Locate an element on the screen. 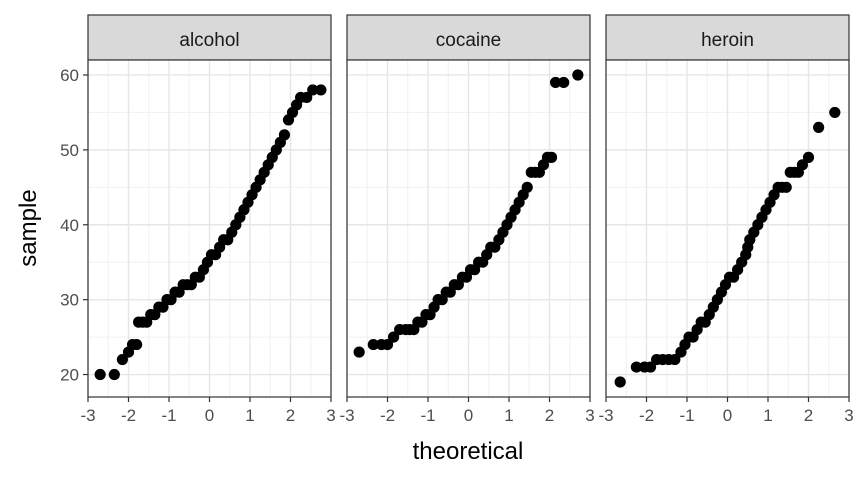  facet-label: alcohol is located at coordinates (209, 40).